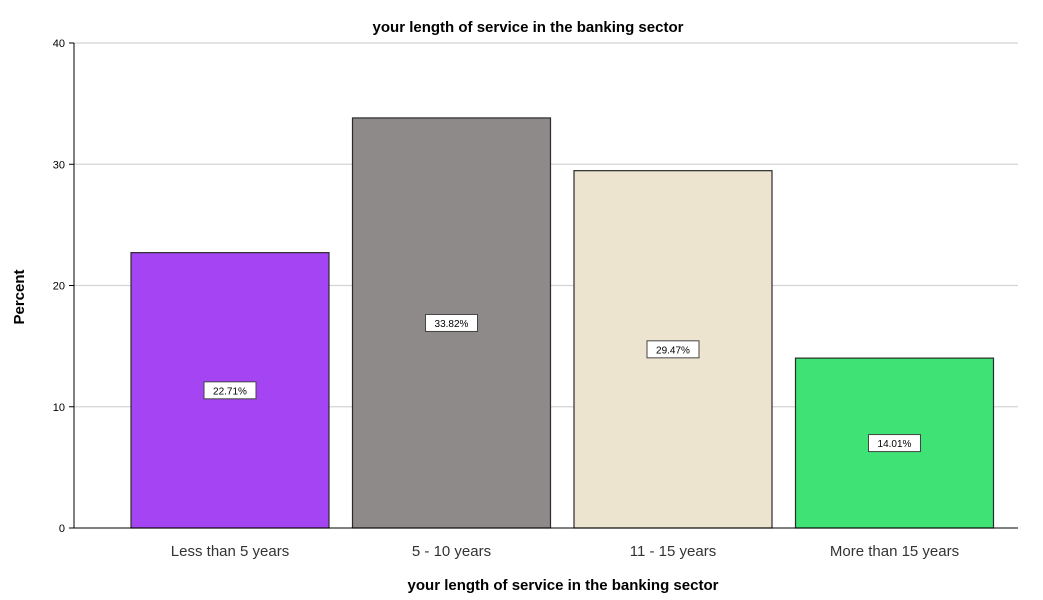 This screenshot has height=600, width=1043. I want to click on data-label: 14.01%, so click(895, 444).